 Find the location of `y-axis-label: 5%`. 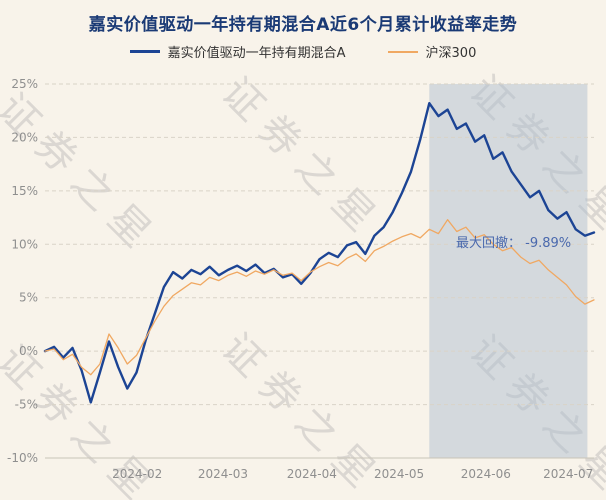

y-axis-label: 5% is located at coordinates (28, 298).